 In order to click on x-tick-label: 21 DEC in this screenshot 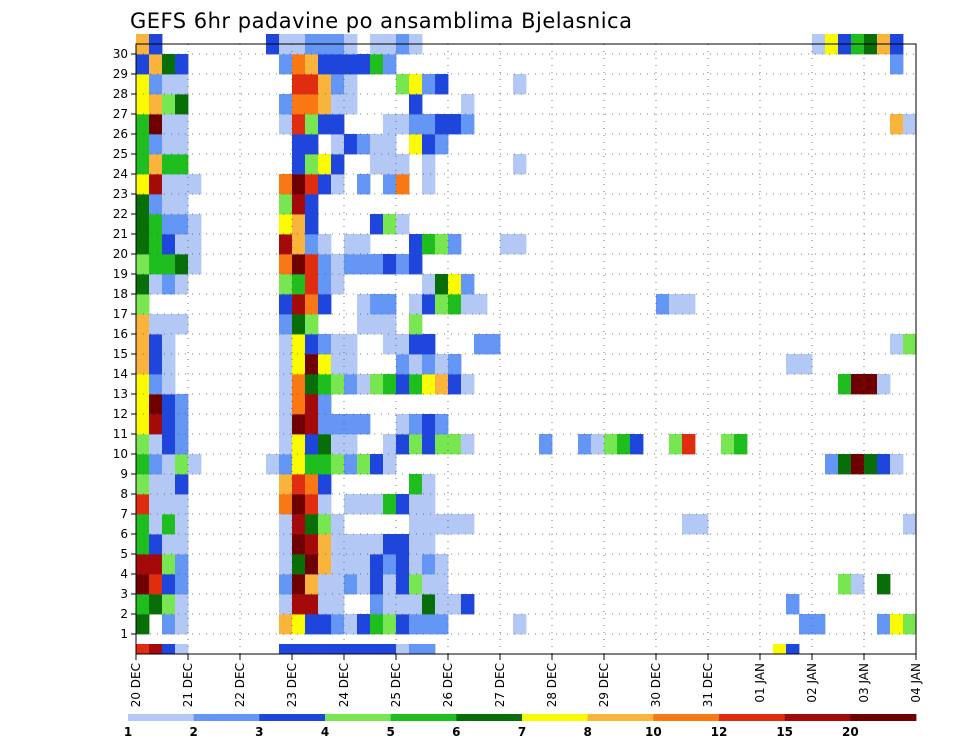, I will do `click(188, 685)`.